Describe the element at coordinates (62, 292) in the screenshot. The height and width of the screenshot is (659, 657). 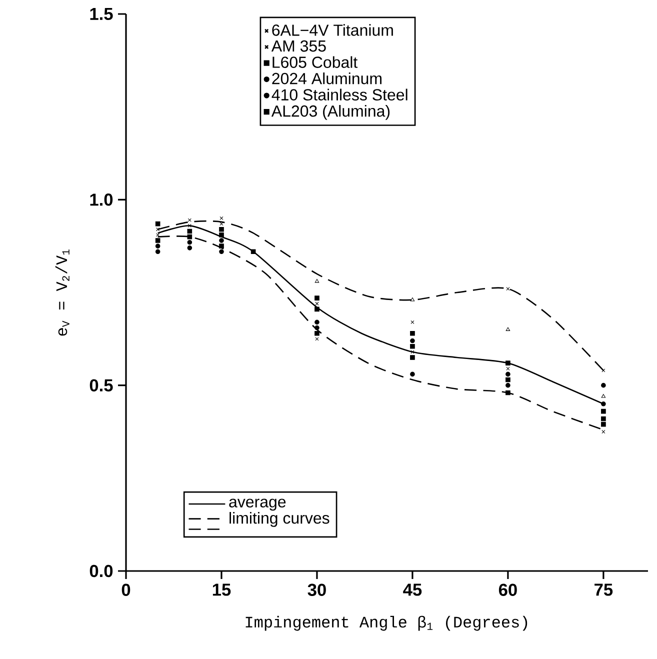
I see `y-axis-title: e$_{V}$ = V$_{2}$/V$_{1}$` at that location.